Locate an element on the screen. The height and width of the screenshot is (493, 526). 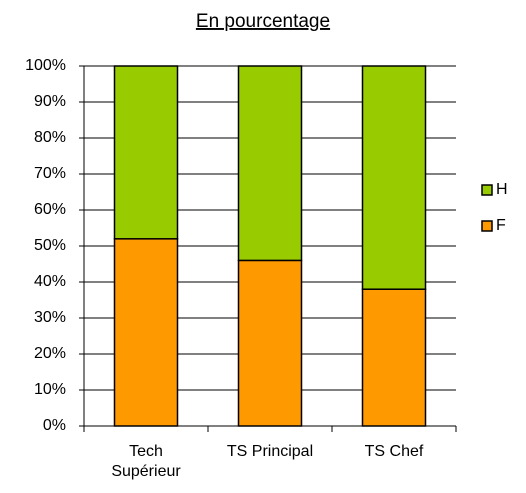
x-tick-label: TS Principal is located at coordinates (270, 451).